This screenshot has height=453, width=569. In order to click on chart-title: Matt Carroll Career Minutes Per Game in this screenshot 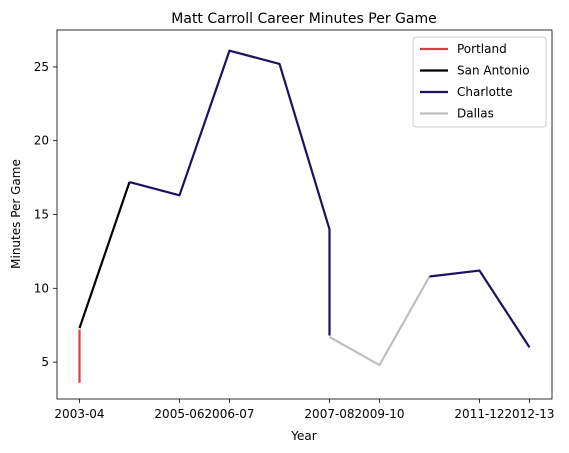, I will do `click(303, 19)`.